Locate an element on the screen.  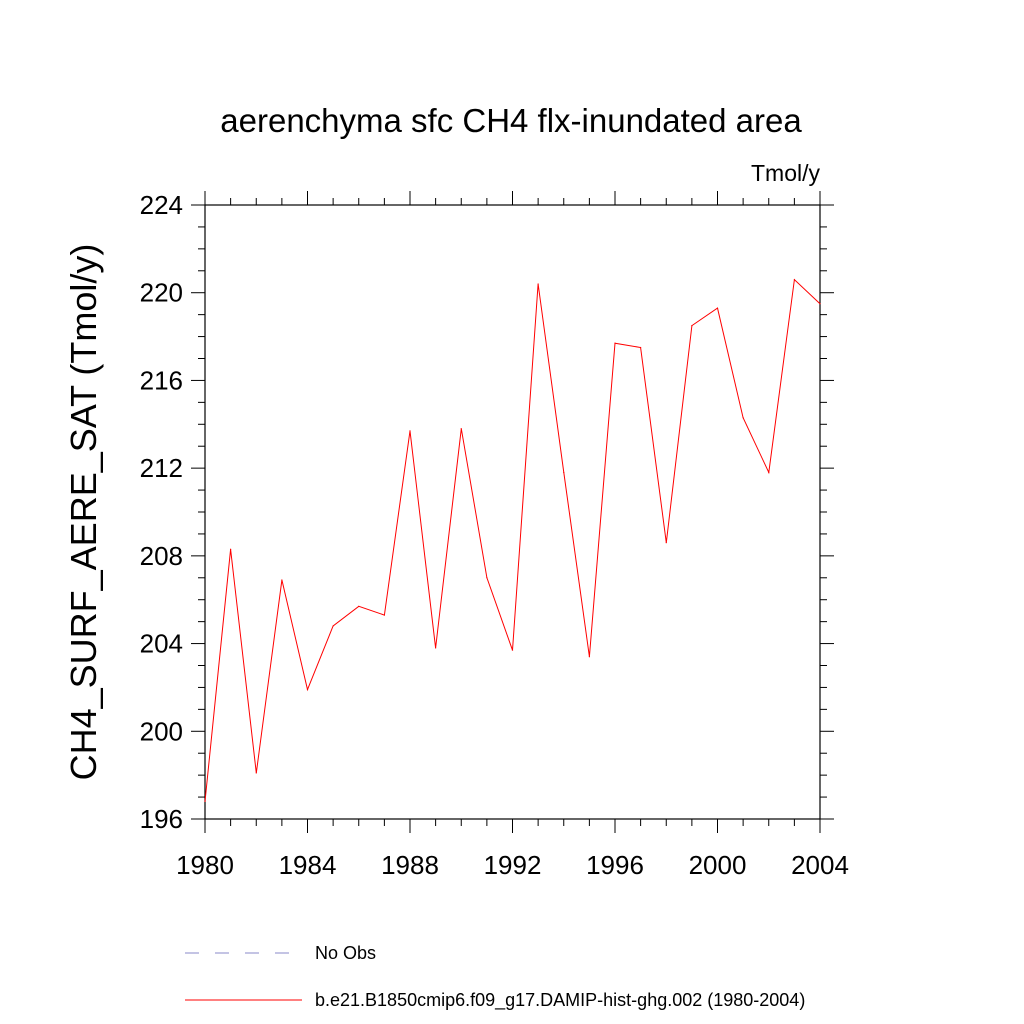
x-tick-label: 1980 is located at coordinates (205, 865).